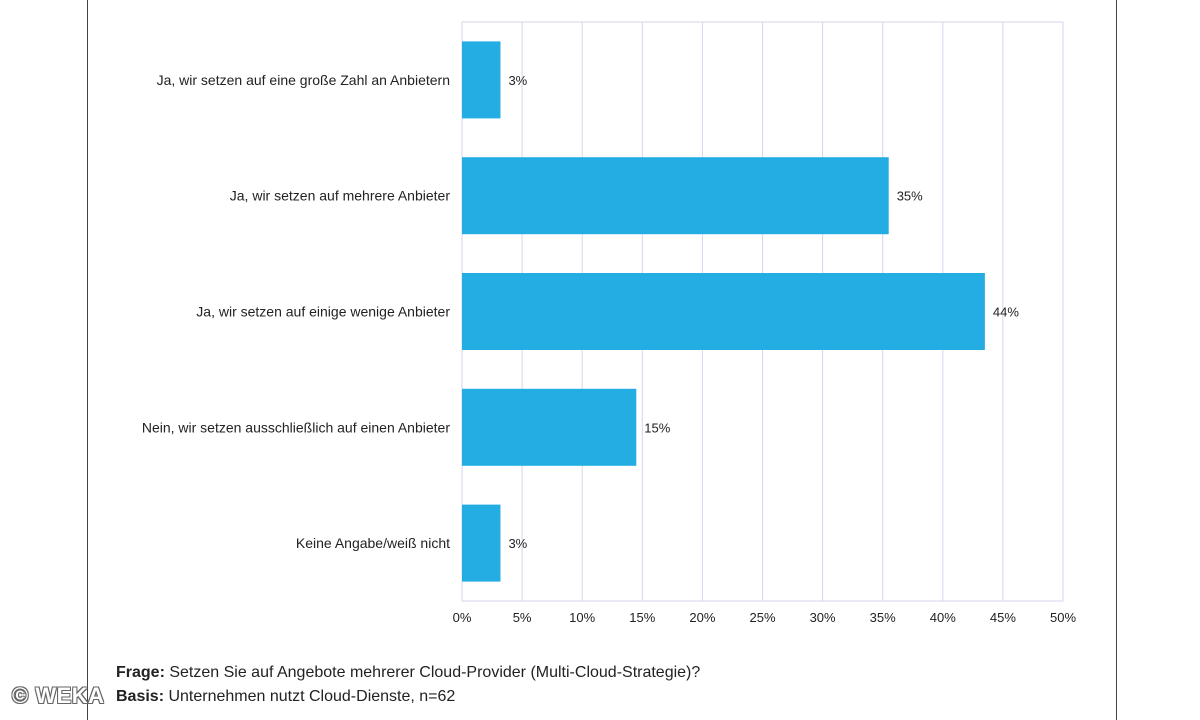 The image size is (1200, 720). I want to click on question-label: Frage:, so click(140, 672).